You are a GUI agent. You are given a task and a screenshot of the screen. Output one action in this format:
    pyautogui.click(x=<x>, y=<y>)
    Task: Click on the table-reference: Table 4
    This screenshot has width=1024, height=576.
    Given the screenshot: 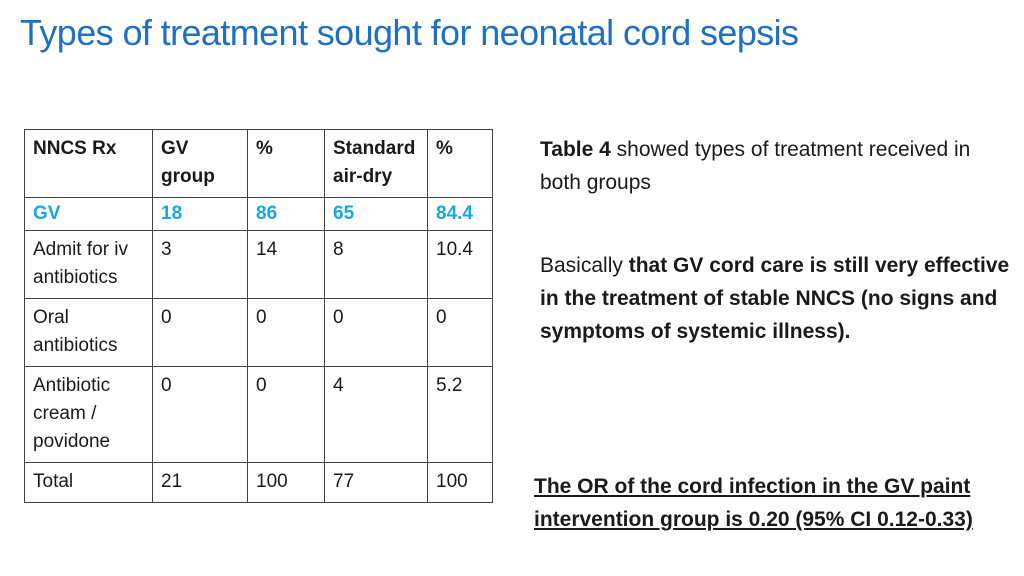 What is the action you would take?
    pyautogui.click(x=575, y=149)
    